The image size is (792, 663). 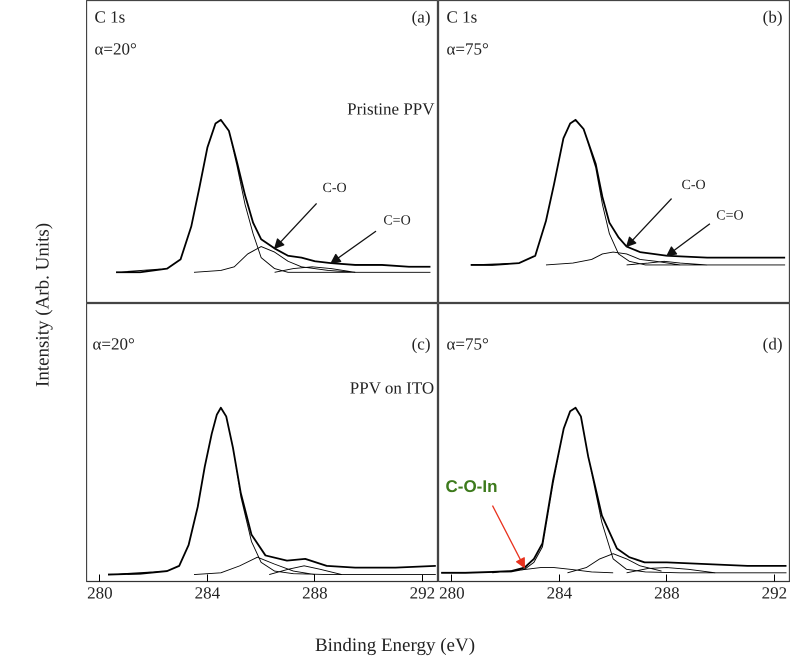 What do you see at coordinates (421, 17) in the screenshot?
I see `text: (a)` at bounding box center [421, 17].